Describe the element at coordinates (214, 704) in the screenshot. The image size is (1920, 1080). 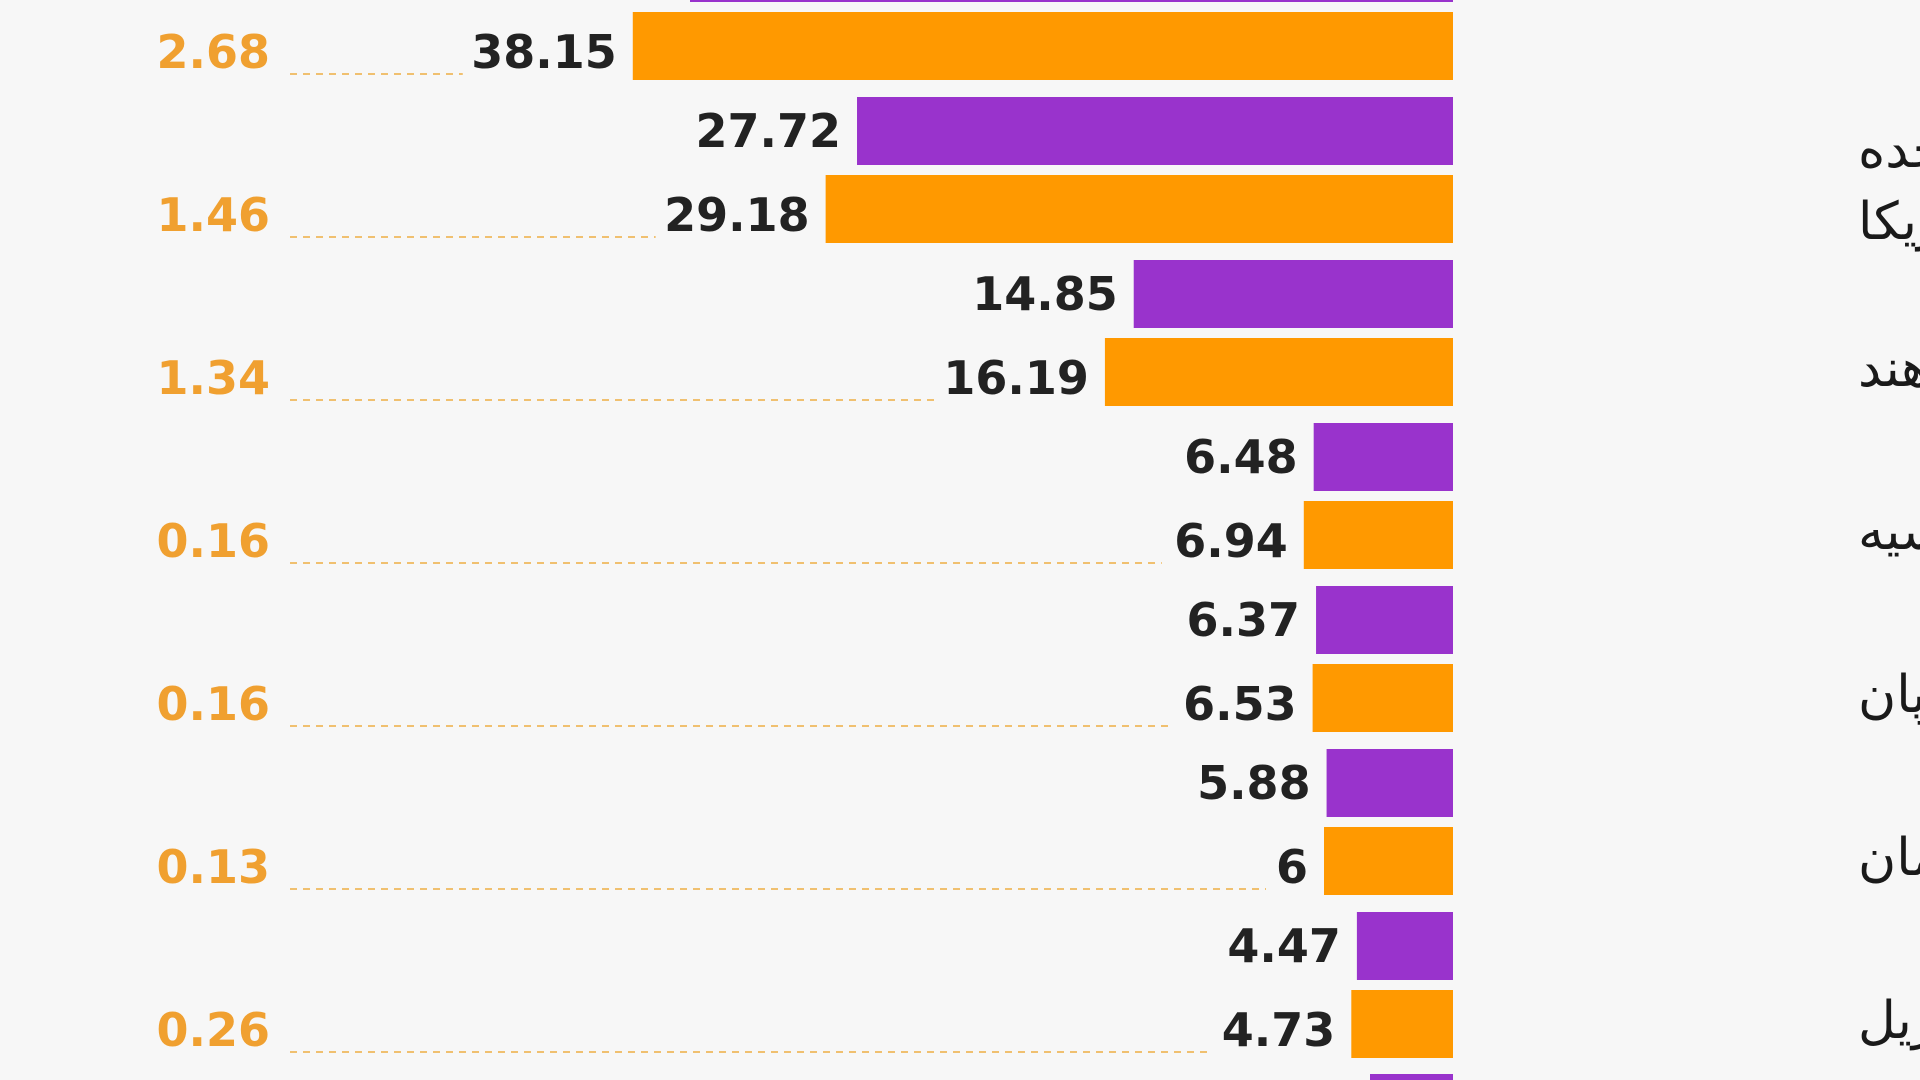
I see `difference-label-4: 0.16` at that location.